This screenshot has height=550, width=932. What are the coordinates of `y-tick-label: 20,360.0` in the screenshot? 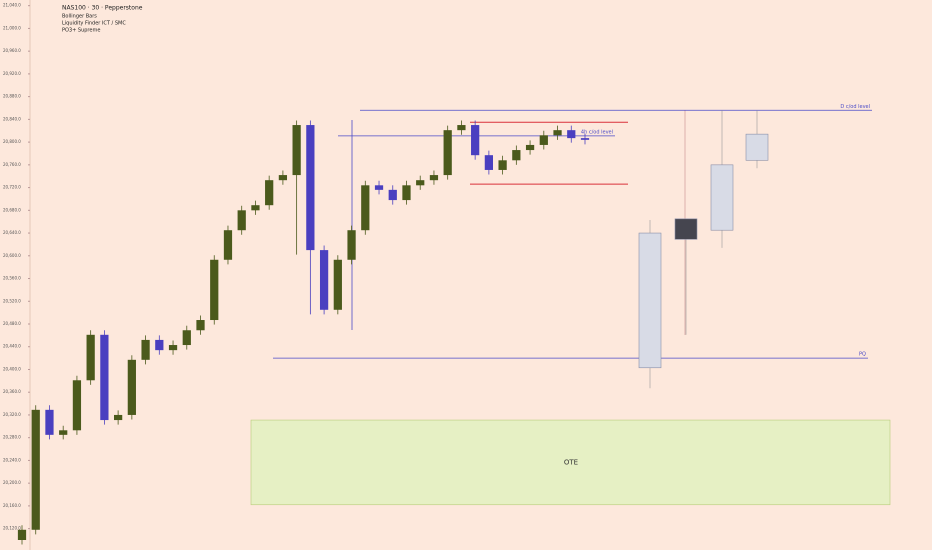 It's located at (12, 391).